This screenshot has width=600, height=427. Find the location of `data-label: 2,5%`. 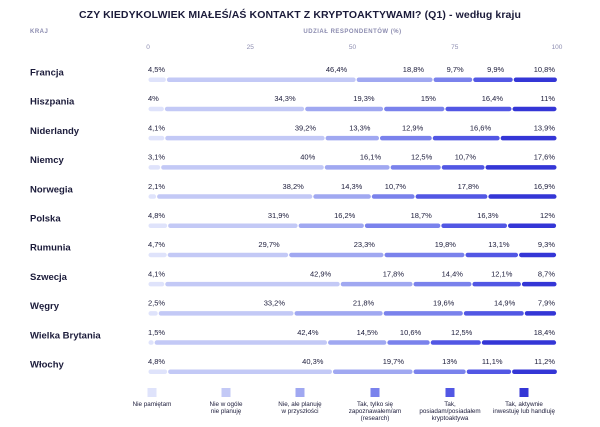

data-label: 2,5% is located at coordinates (156, 303).